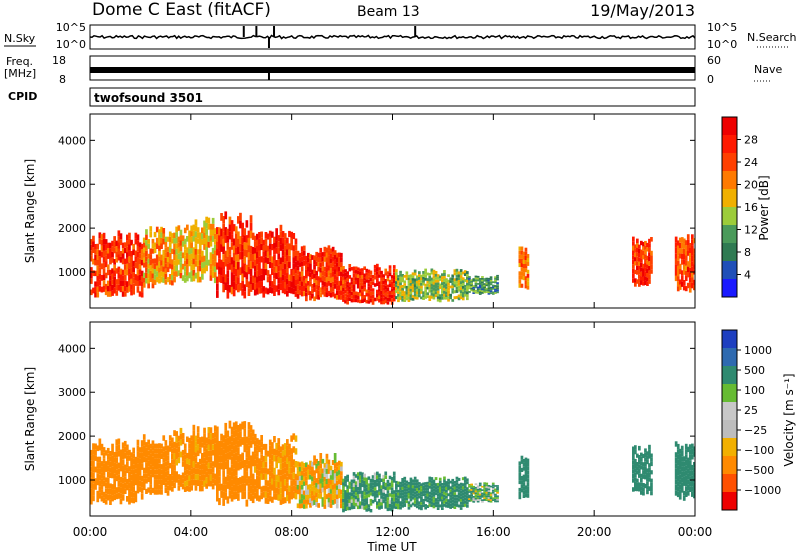  I want to click on y-tick-label: 2000, so click(72, 228).